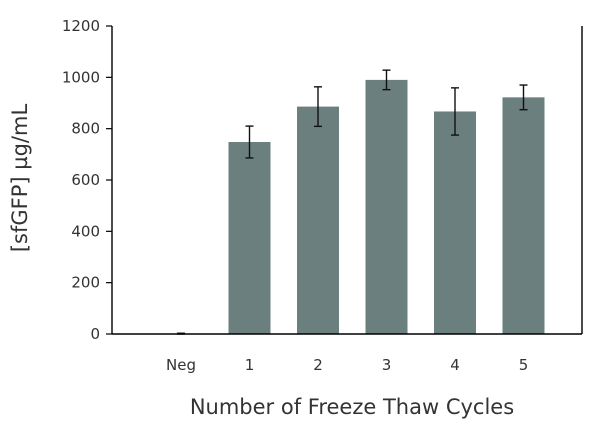 This screenshot has width=600, height=435. What do you see at coordinates (81, 26) in the screenshot?
I see `y-tick-label-1200: 1200` at bounding box center [81, 26].